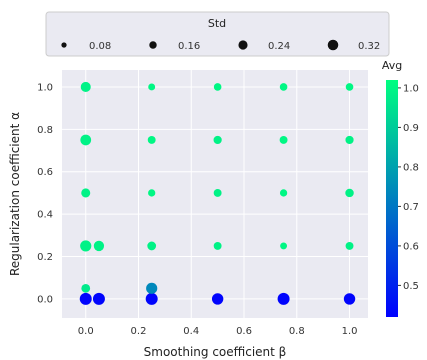  I want to click on y-tick-label: 0.4, so click(45, 215).